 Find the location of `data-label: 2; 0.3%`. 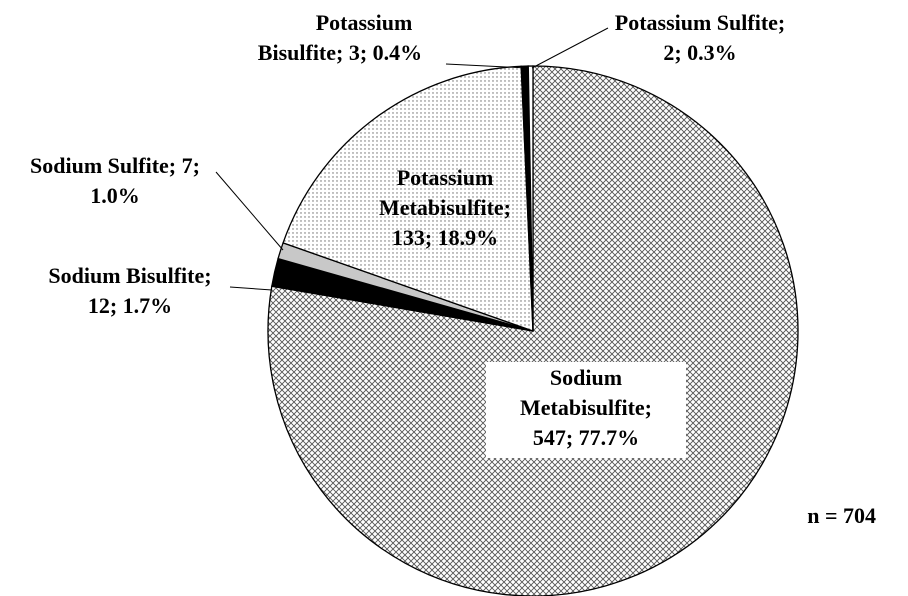

data-label: 2; 0.3% is located at coordinates (699, 52).